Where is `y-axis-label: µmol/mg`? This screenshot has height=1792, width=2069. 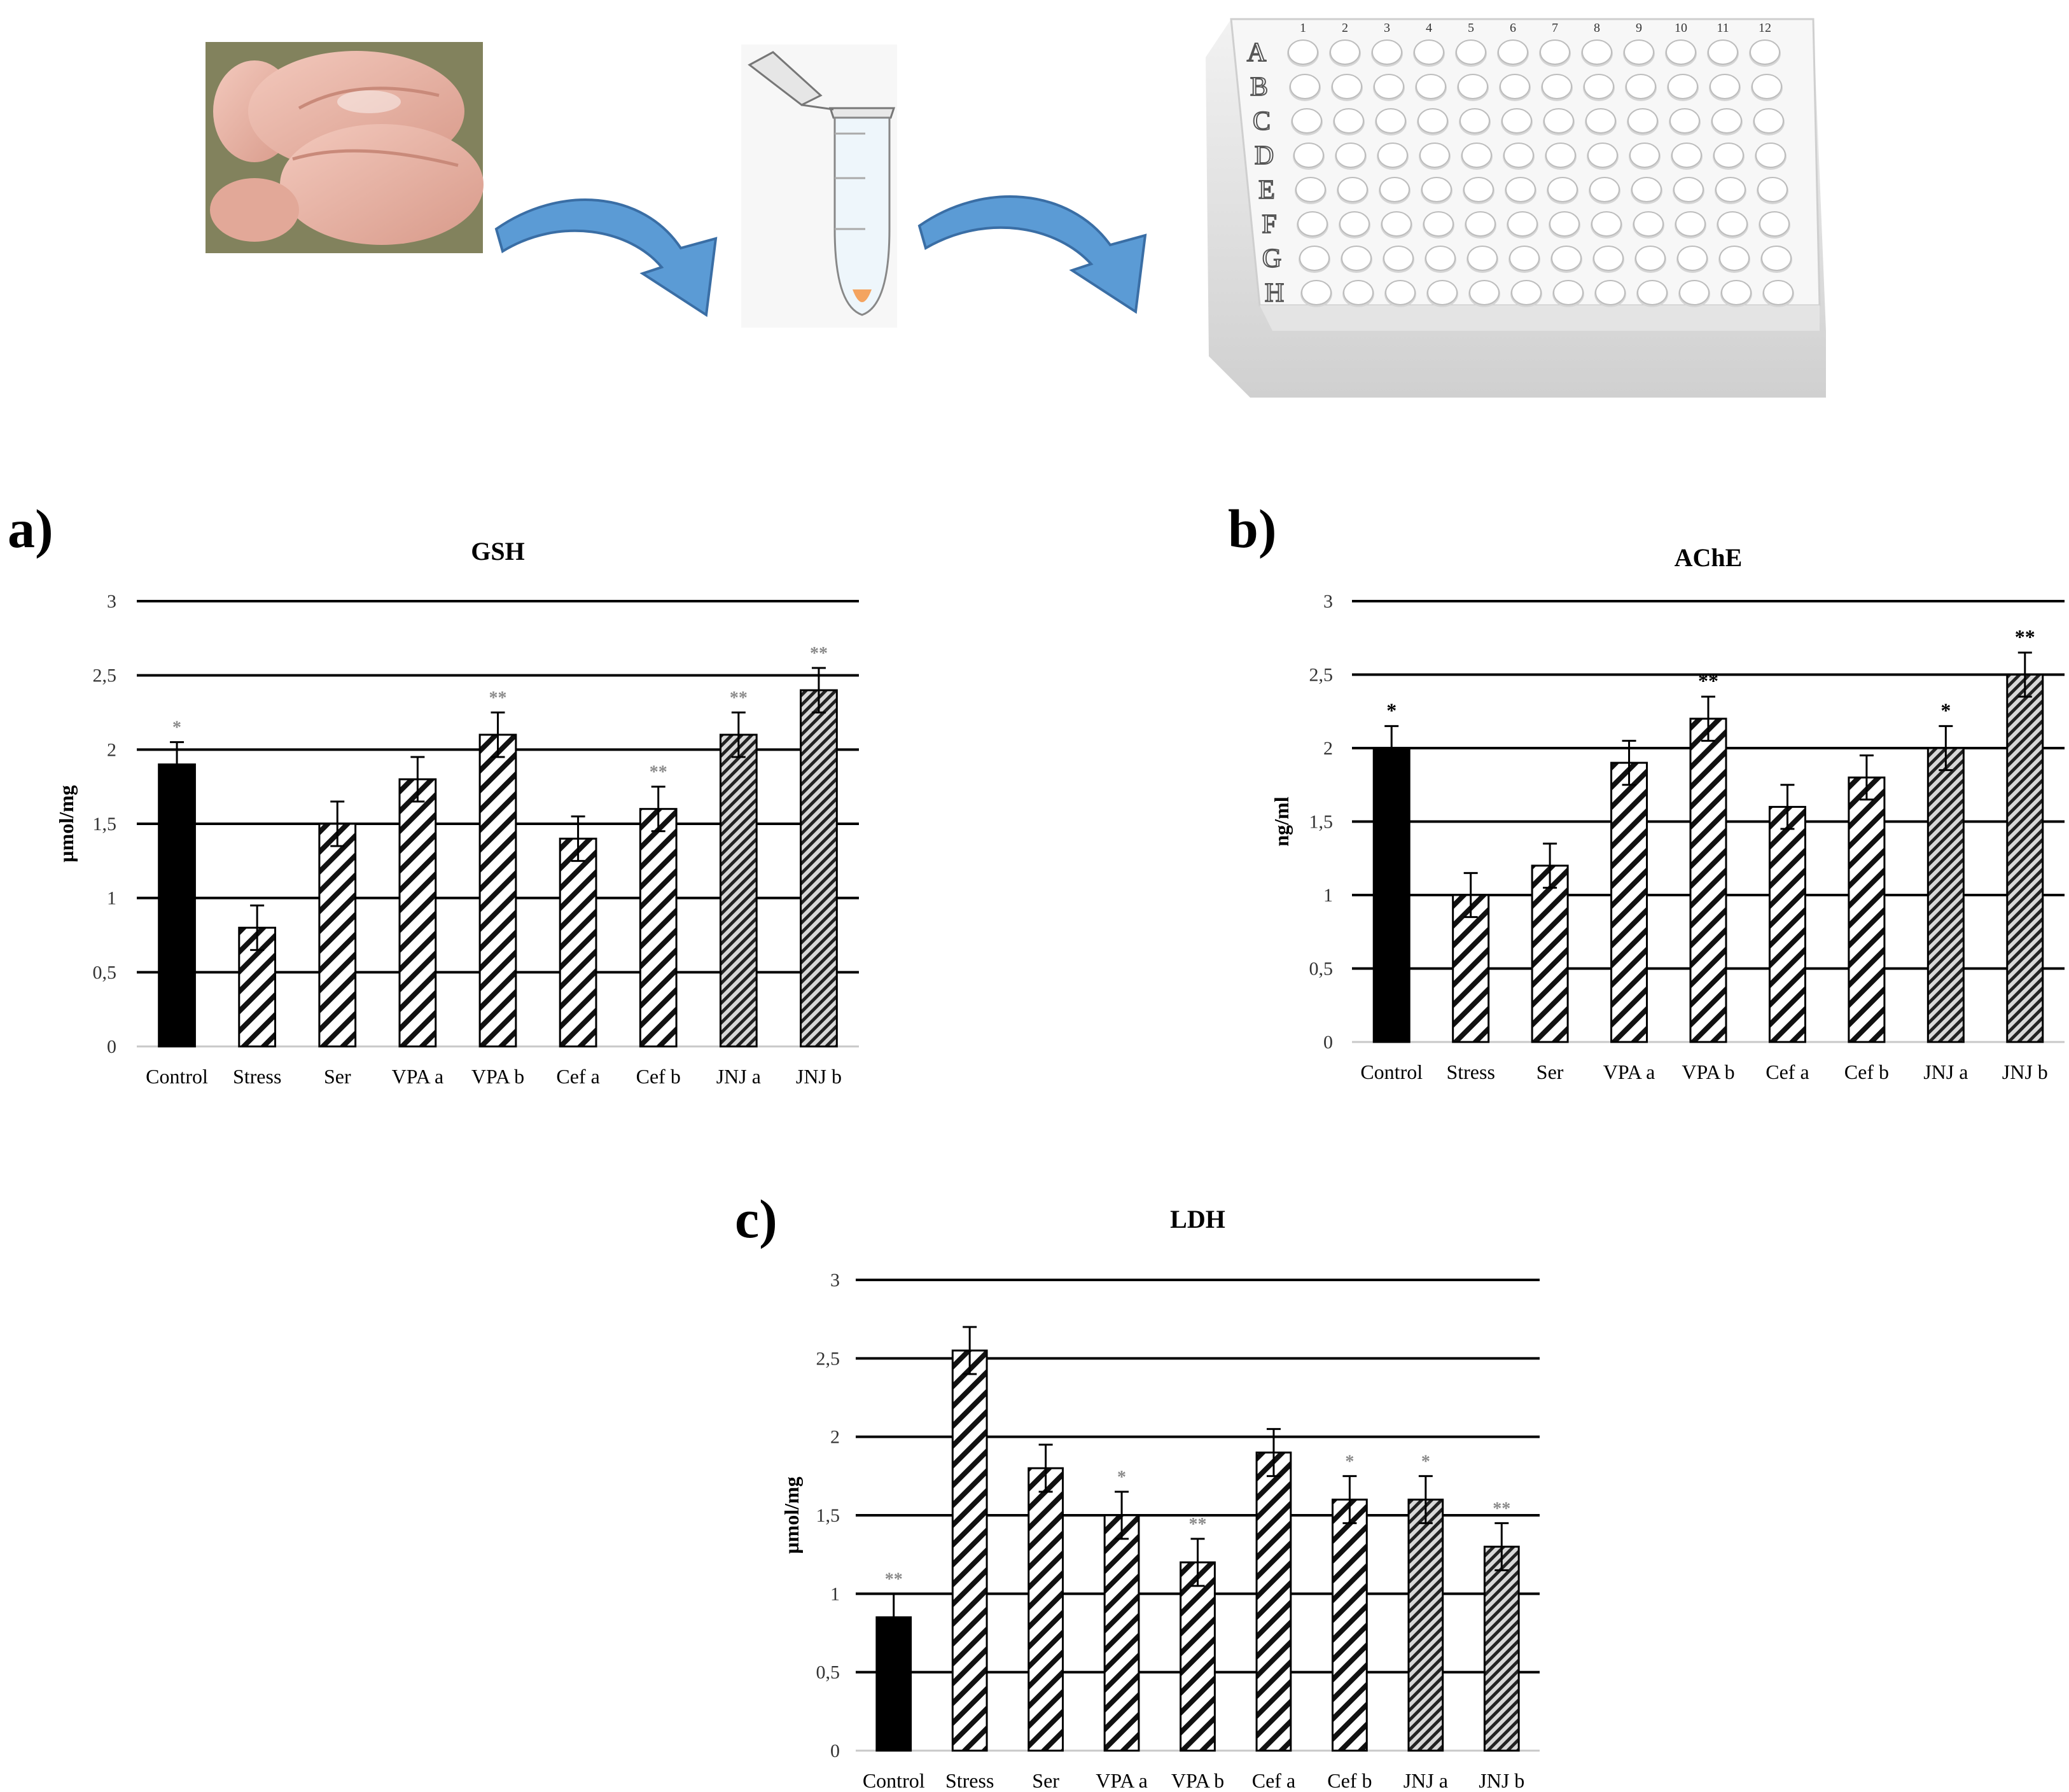
y-axis-label: µmol/mg is located at coordinates (791, 1515).